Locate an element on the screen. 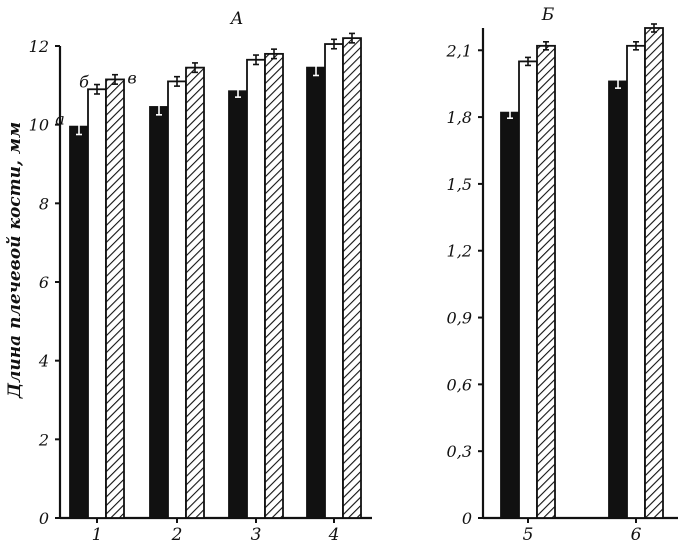 The width and height of the screenshot is (678, 549). y-tick-label: 10 is located at coordinates (39, 125).